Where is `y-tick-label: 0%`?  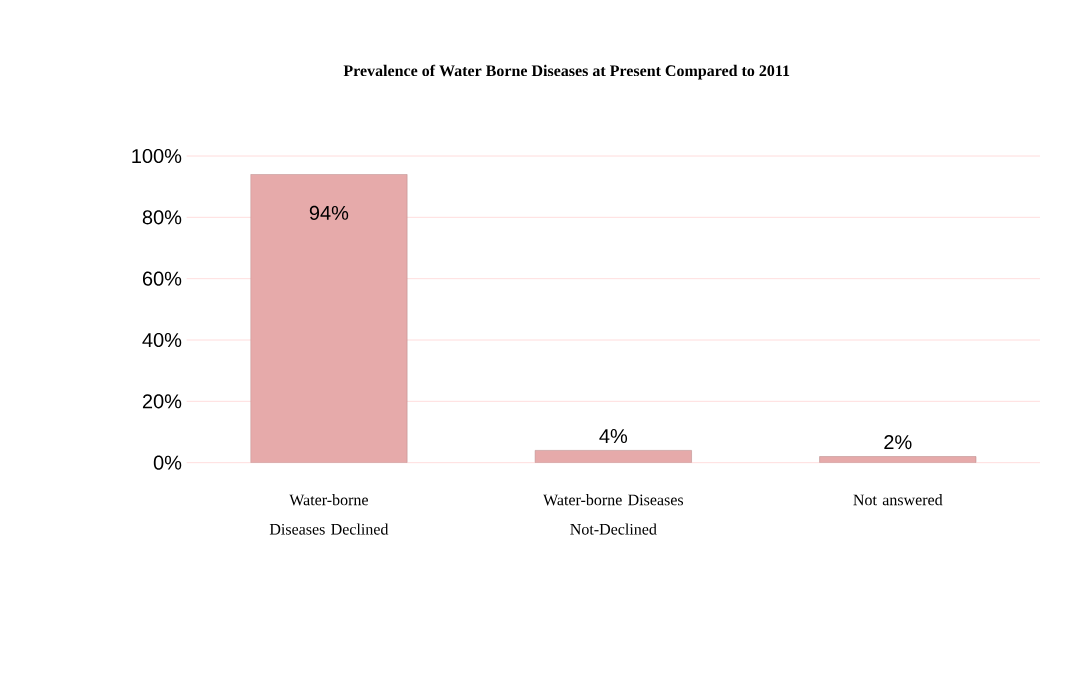
y-tick-label: 0% is located at coordinates (167, 462).